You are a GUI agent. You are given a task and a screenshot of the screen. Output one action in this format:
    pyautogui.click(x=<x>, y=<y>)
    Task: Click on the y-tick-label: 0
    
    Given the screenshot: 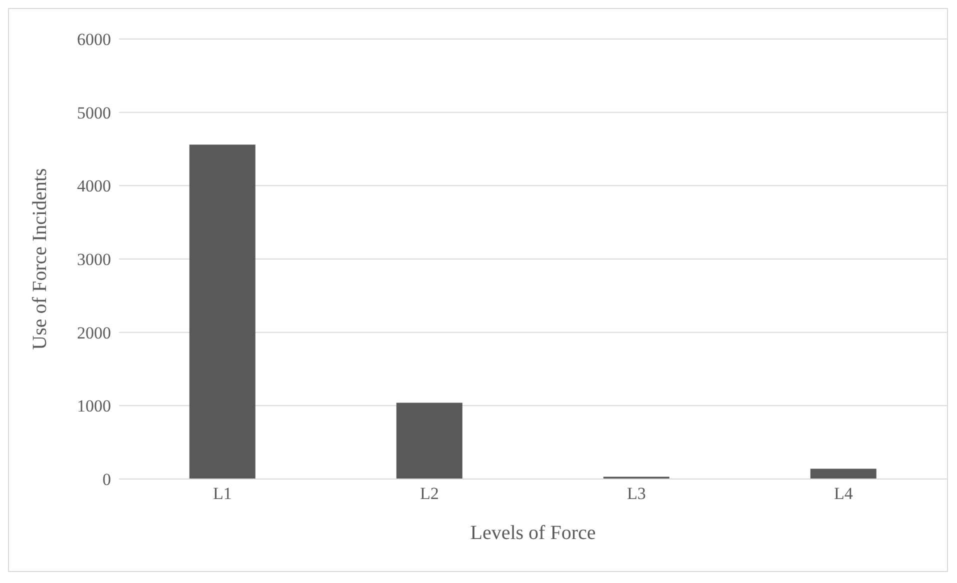 What is the action you would take?
    pyautogui.click(x=106, y=480)
    